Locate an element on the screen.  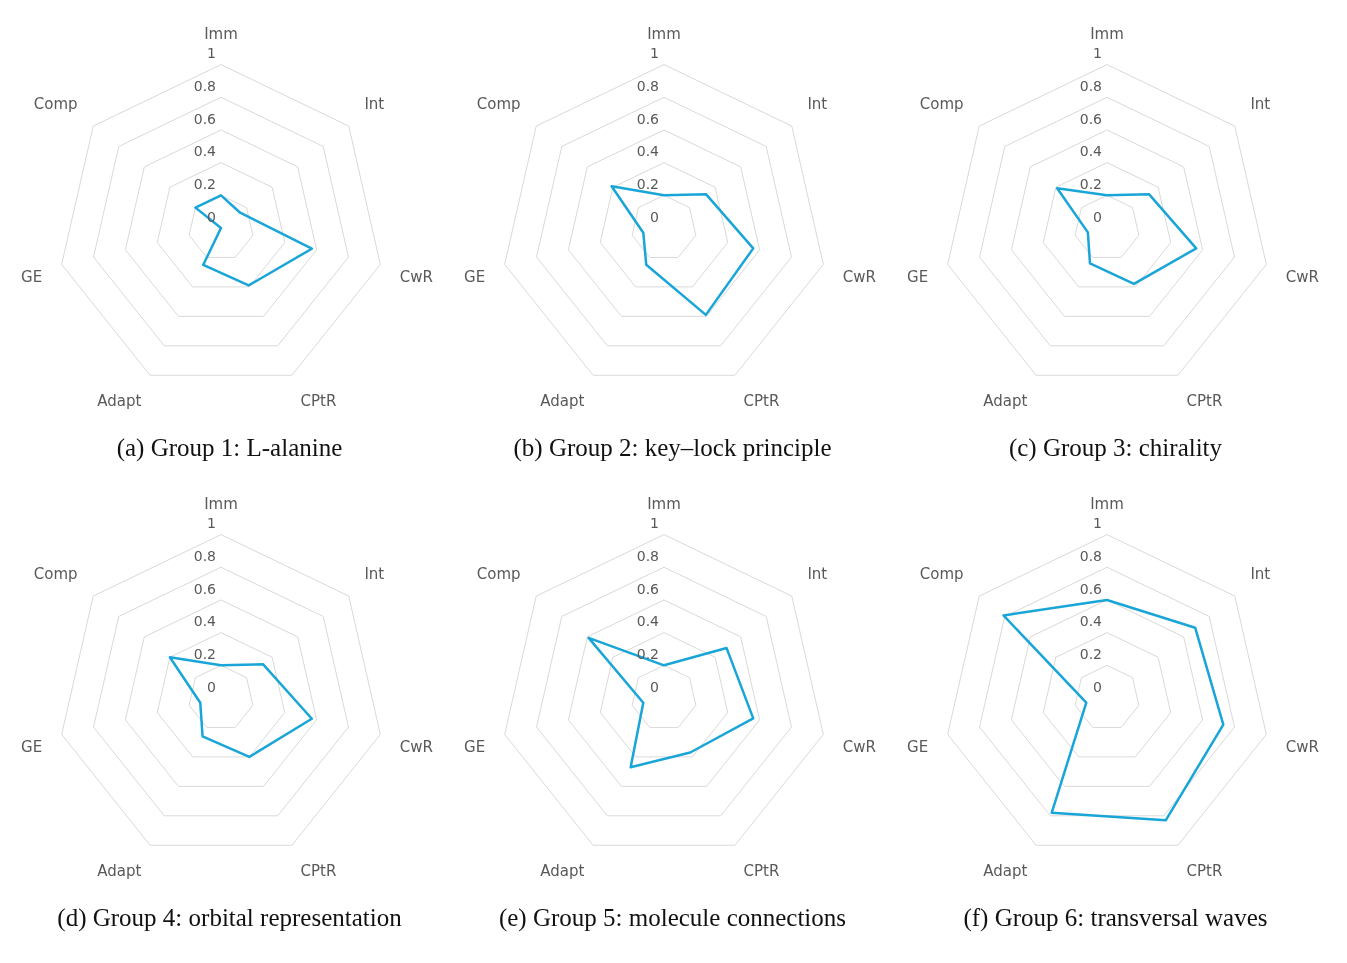
text: (a) Group 1: L-alanine is located at coordinates (229, 448).